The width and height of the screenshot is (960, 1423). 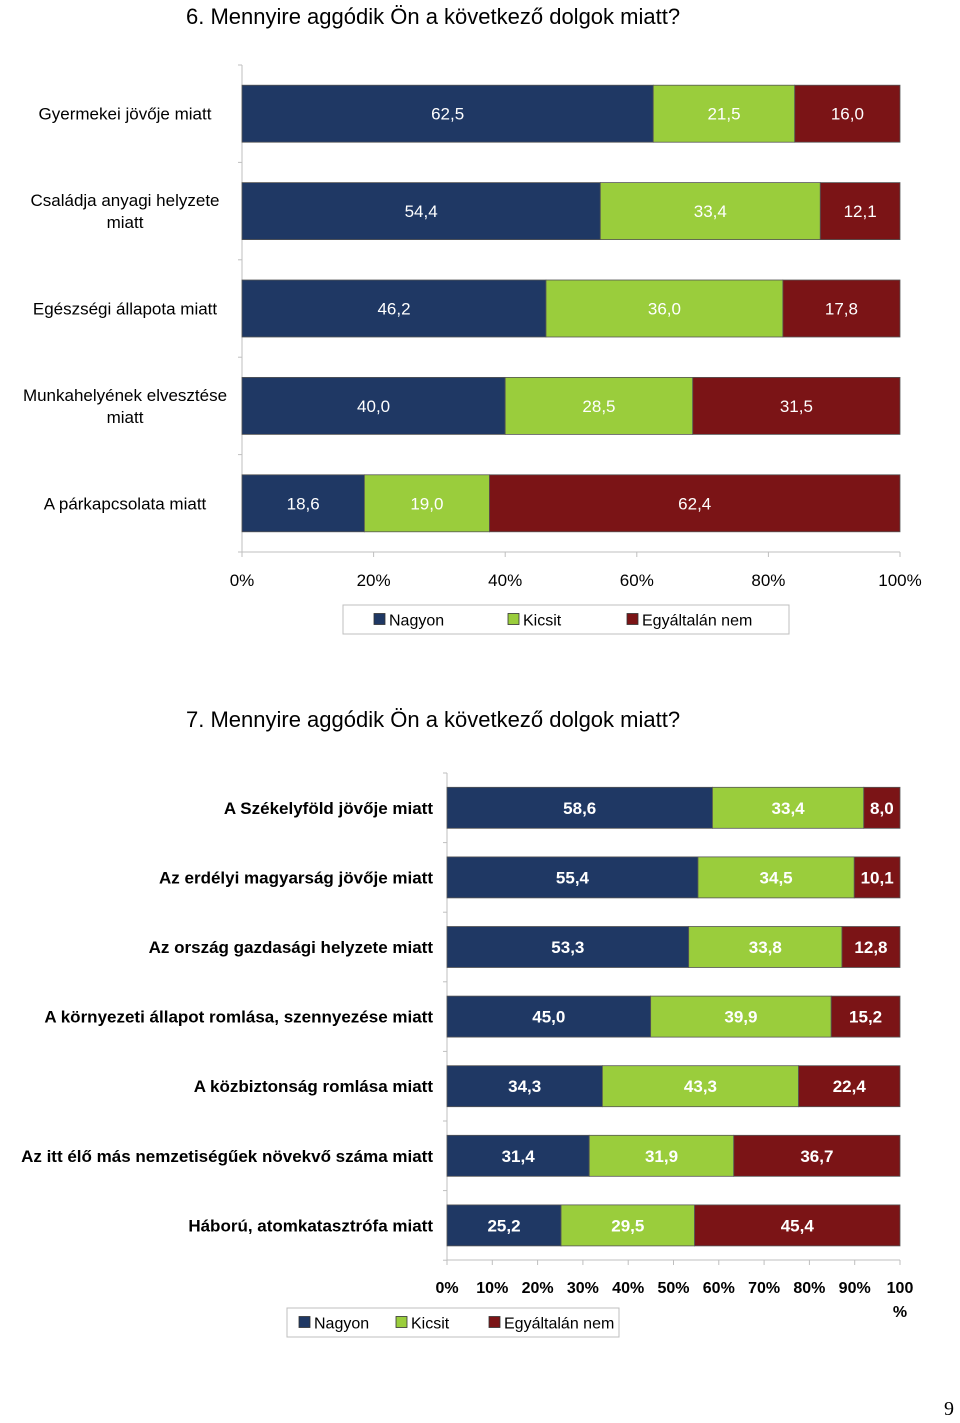 I want to click on data-label: 8,0, so click(x=882, y=808).